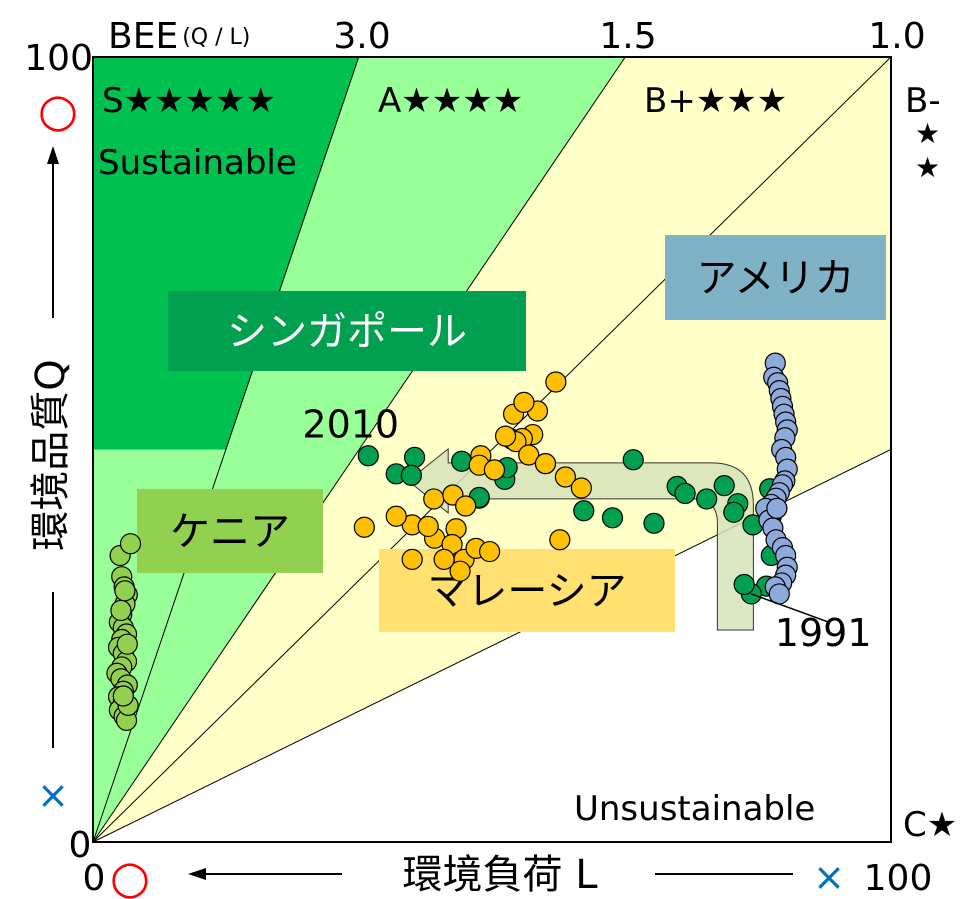 The image size is (973, 899). Describe the element at coordinates (829, 877) in the screenshot. I see `x-max-symbol: ×` at that location.